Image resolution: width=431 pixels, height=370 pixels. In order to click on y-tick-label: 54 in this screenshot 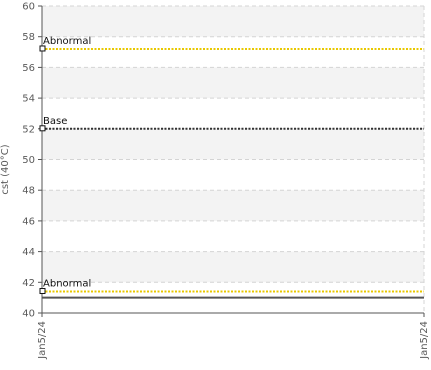, I will do `click(28, 99)`.